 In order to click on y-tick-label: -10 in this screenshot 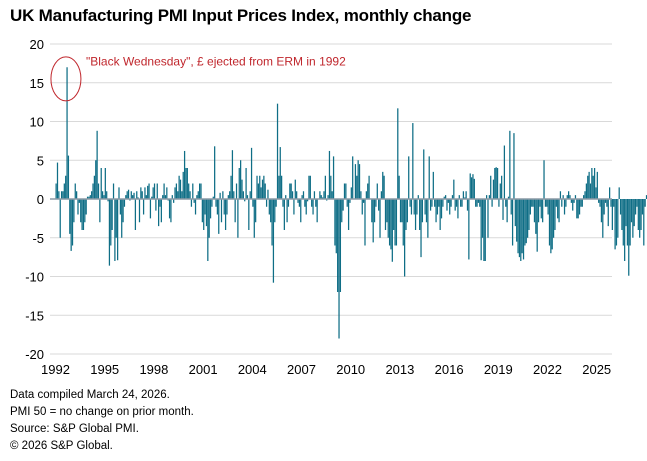, I will do `click(34, 277)`.